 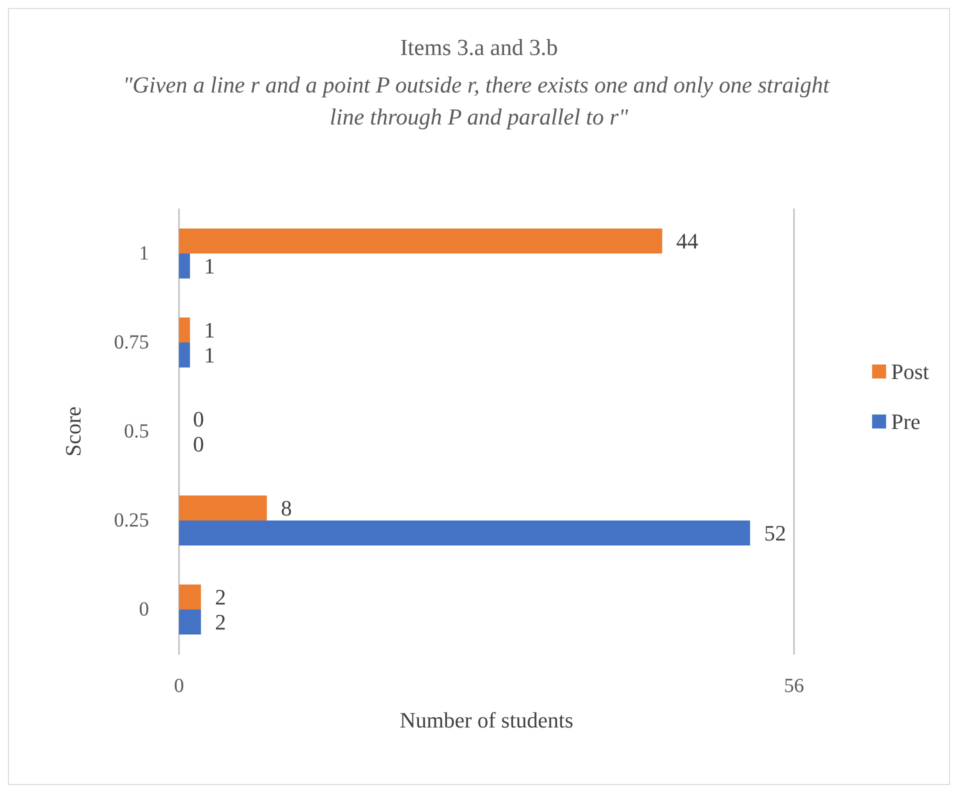 I want to click on y-tick-label: 1, so click(x=144, y=253).